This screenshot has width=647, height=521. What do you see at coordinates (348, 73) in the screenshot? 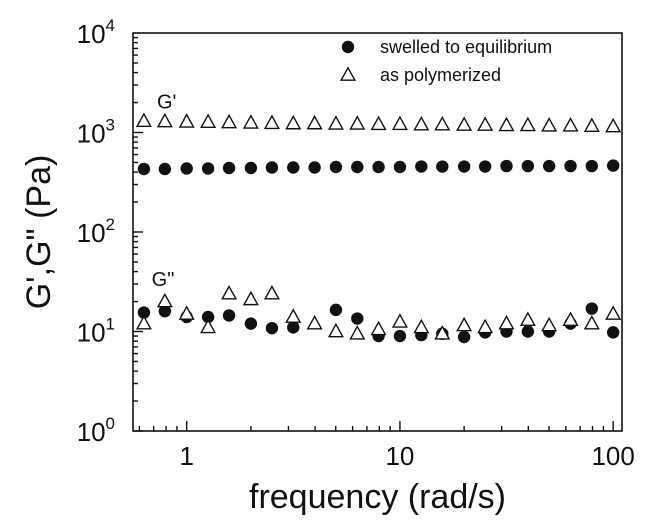
I see `legend-marker-open-triangle` at bounding box center [348, 73].